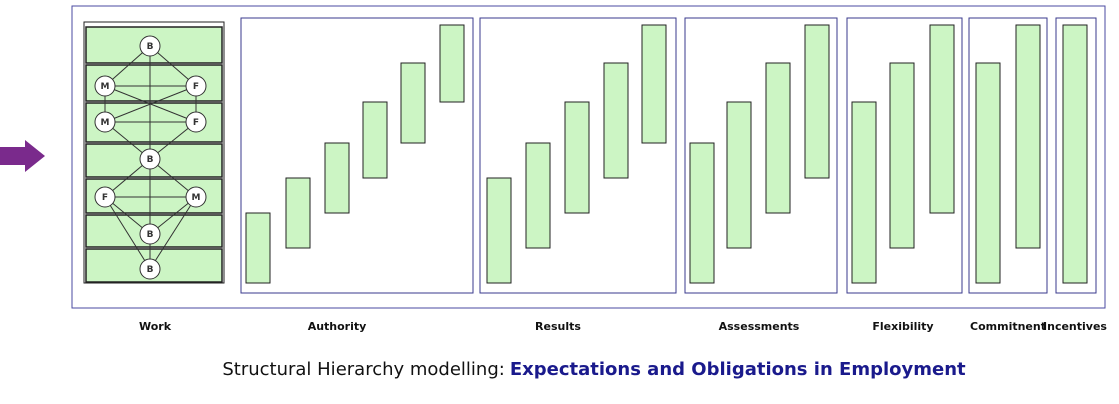 The height and width of the screenshot is (404, 1119). I want to click on panel-label: Assessments, so click(759, 326).